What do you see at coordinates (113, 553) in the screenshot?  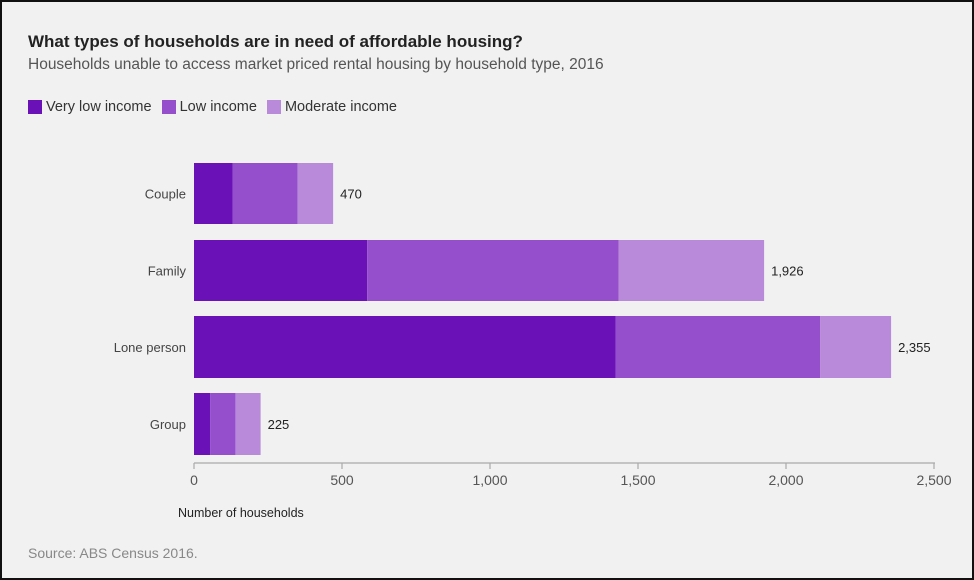 I see `source-note: Source: ABS Census 2016.` at bounding box center [113, 553].